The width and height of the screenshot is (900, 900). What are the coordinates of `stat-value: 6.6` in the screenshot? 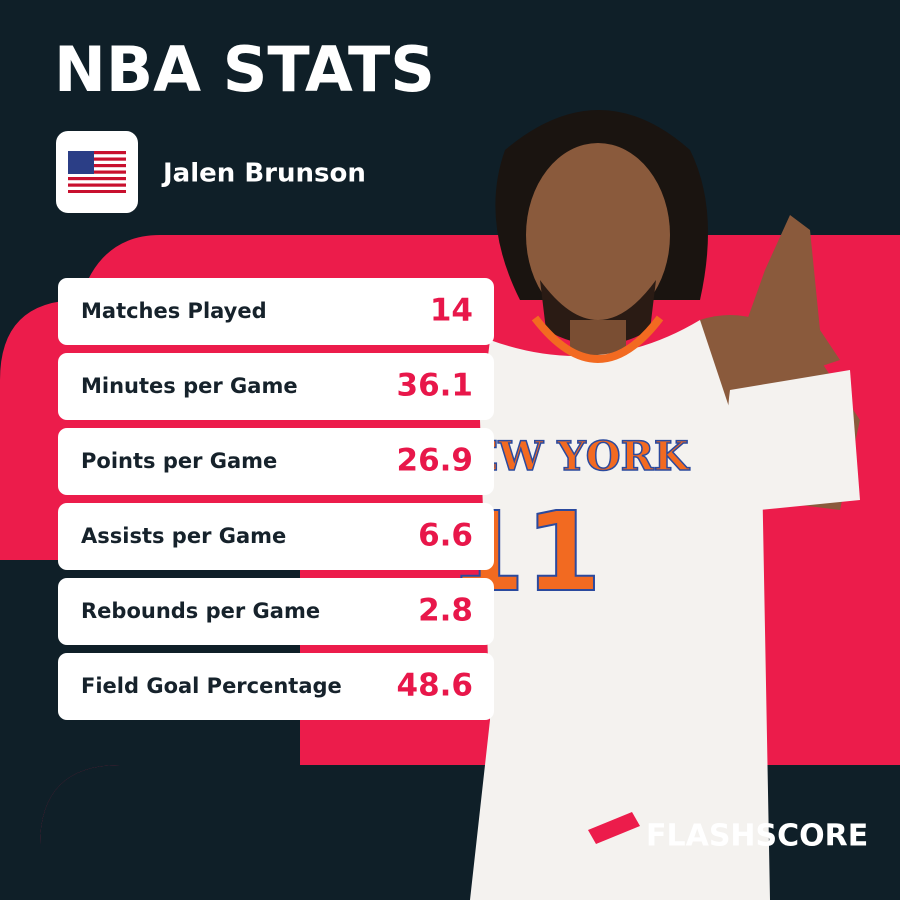 It's located at (445, 536).